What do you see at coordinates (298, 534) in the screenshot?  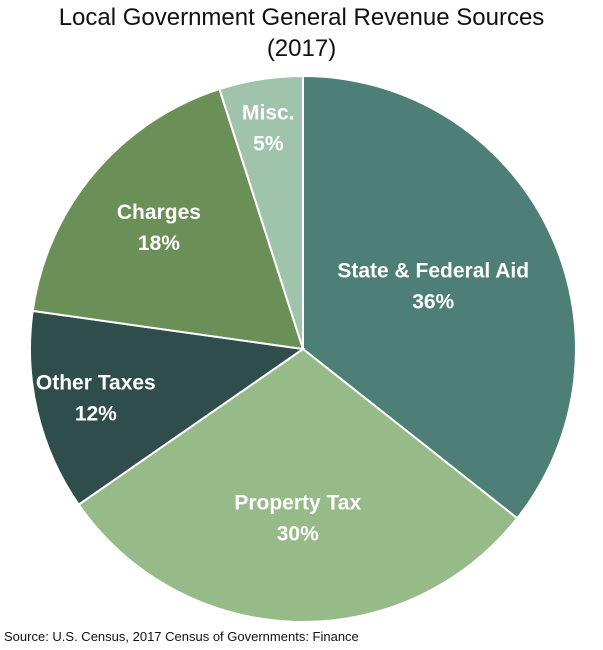 I see `pie-value-property-tax: 30%` at bounding box center [298, 534].